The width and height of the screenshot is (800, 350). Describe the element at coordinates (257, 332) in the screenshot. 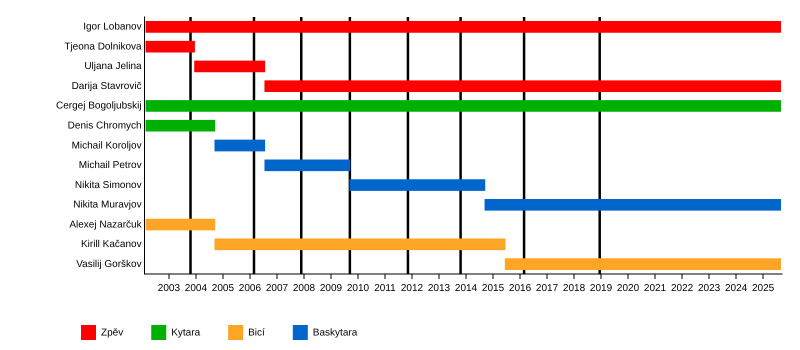

I see `legend-label: Bicí` at that location.